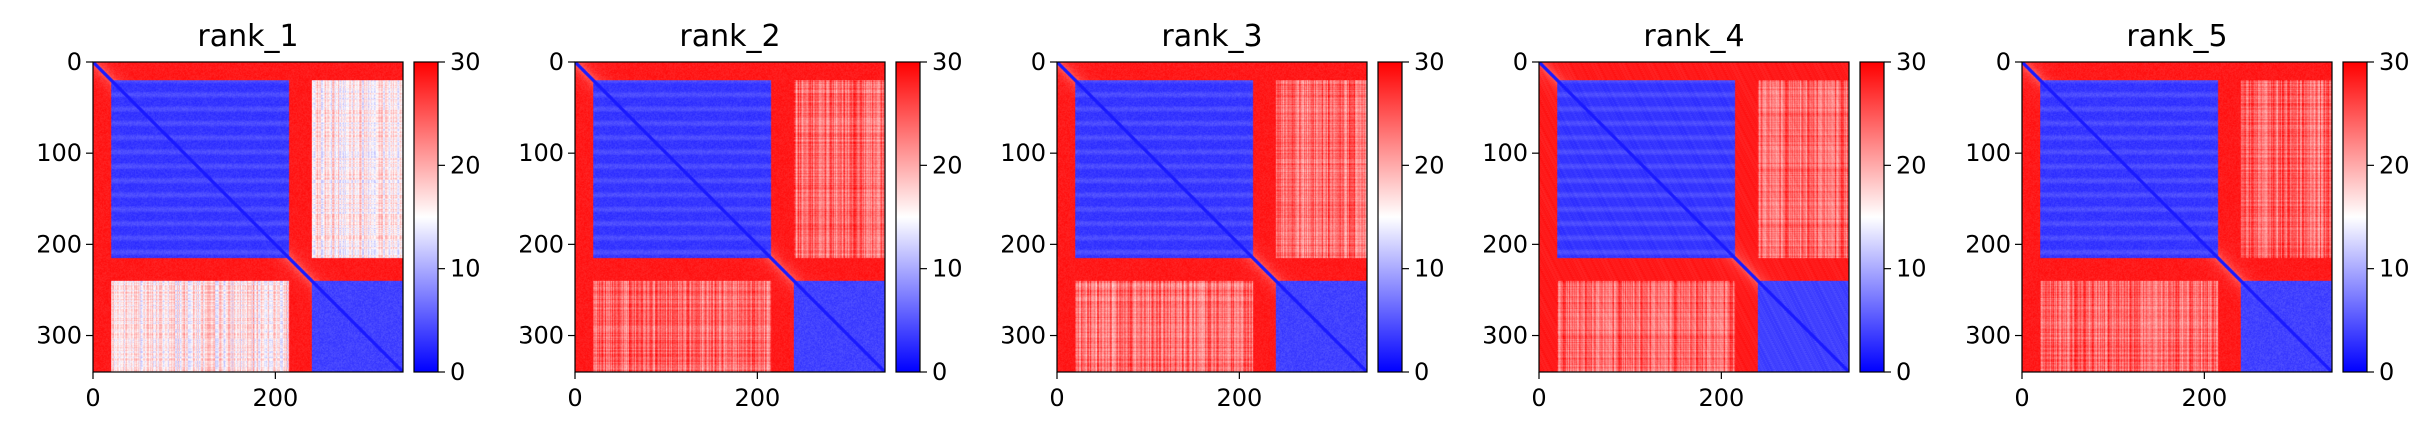  What do you see at coordinates (1211, 36) in the screenshot?
I see `panel-title: rank_3` at bounding box center [1211, 36].